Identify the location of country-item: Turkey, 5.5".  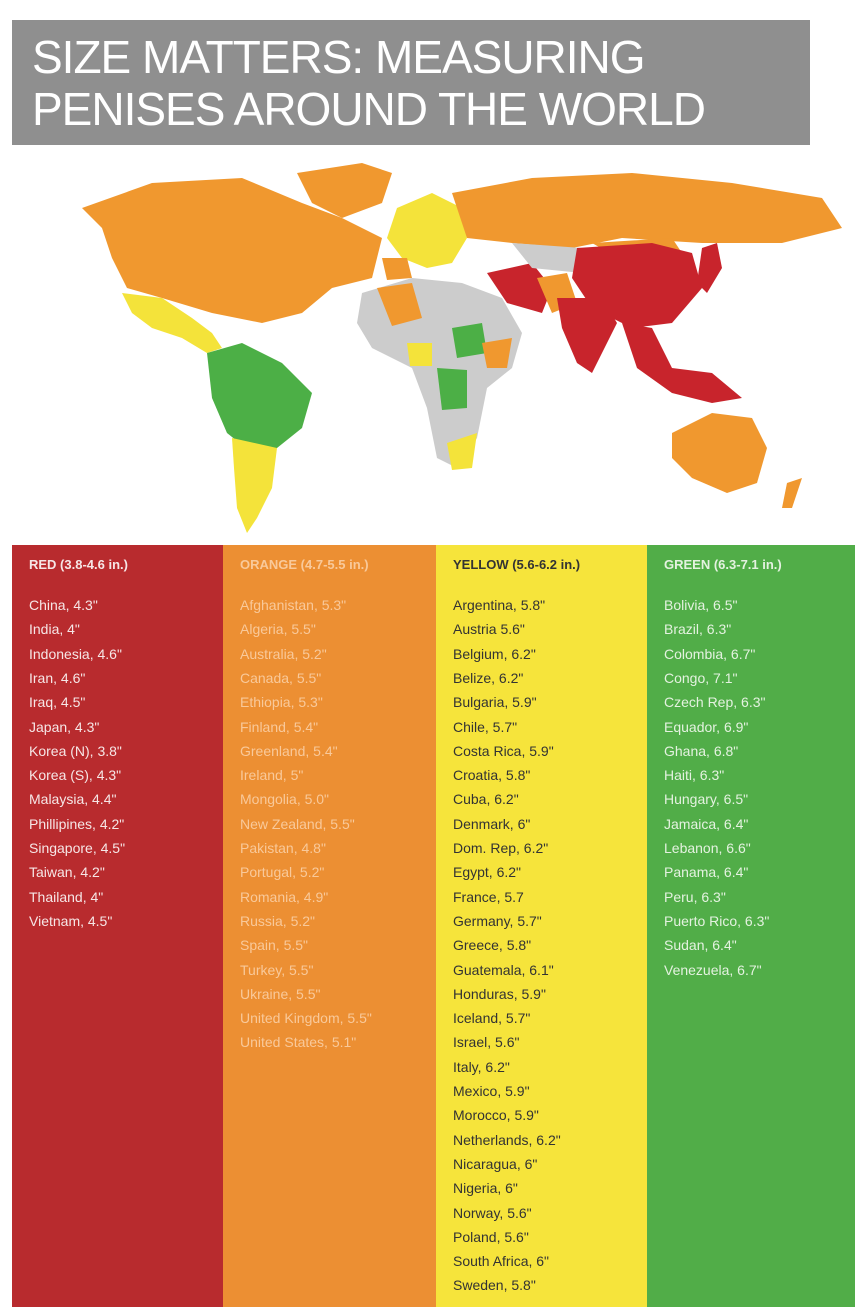
(277, 969).